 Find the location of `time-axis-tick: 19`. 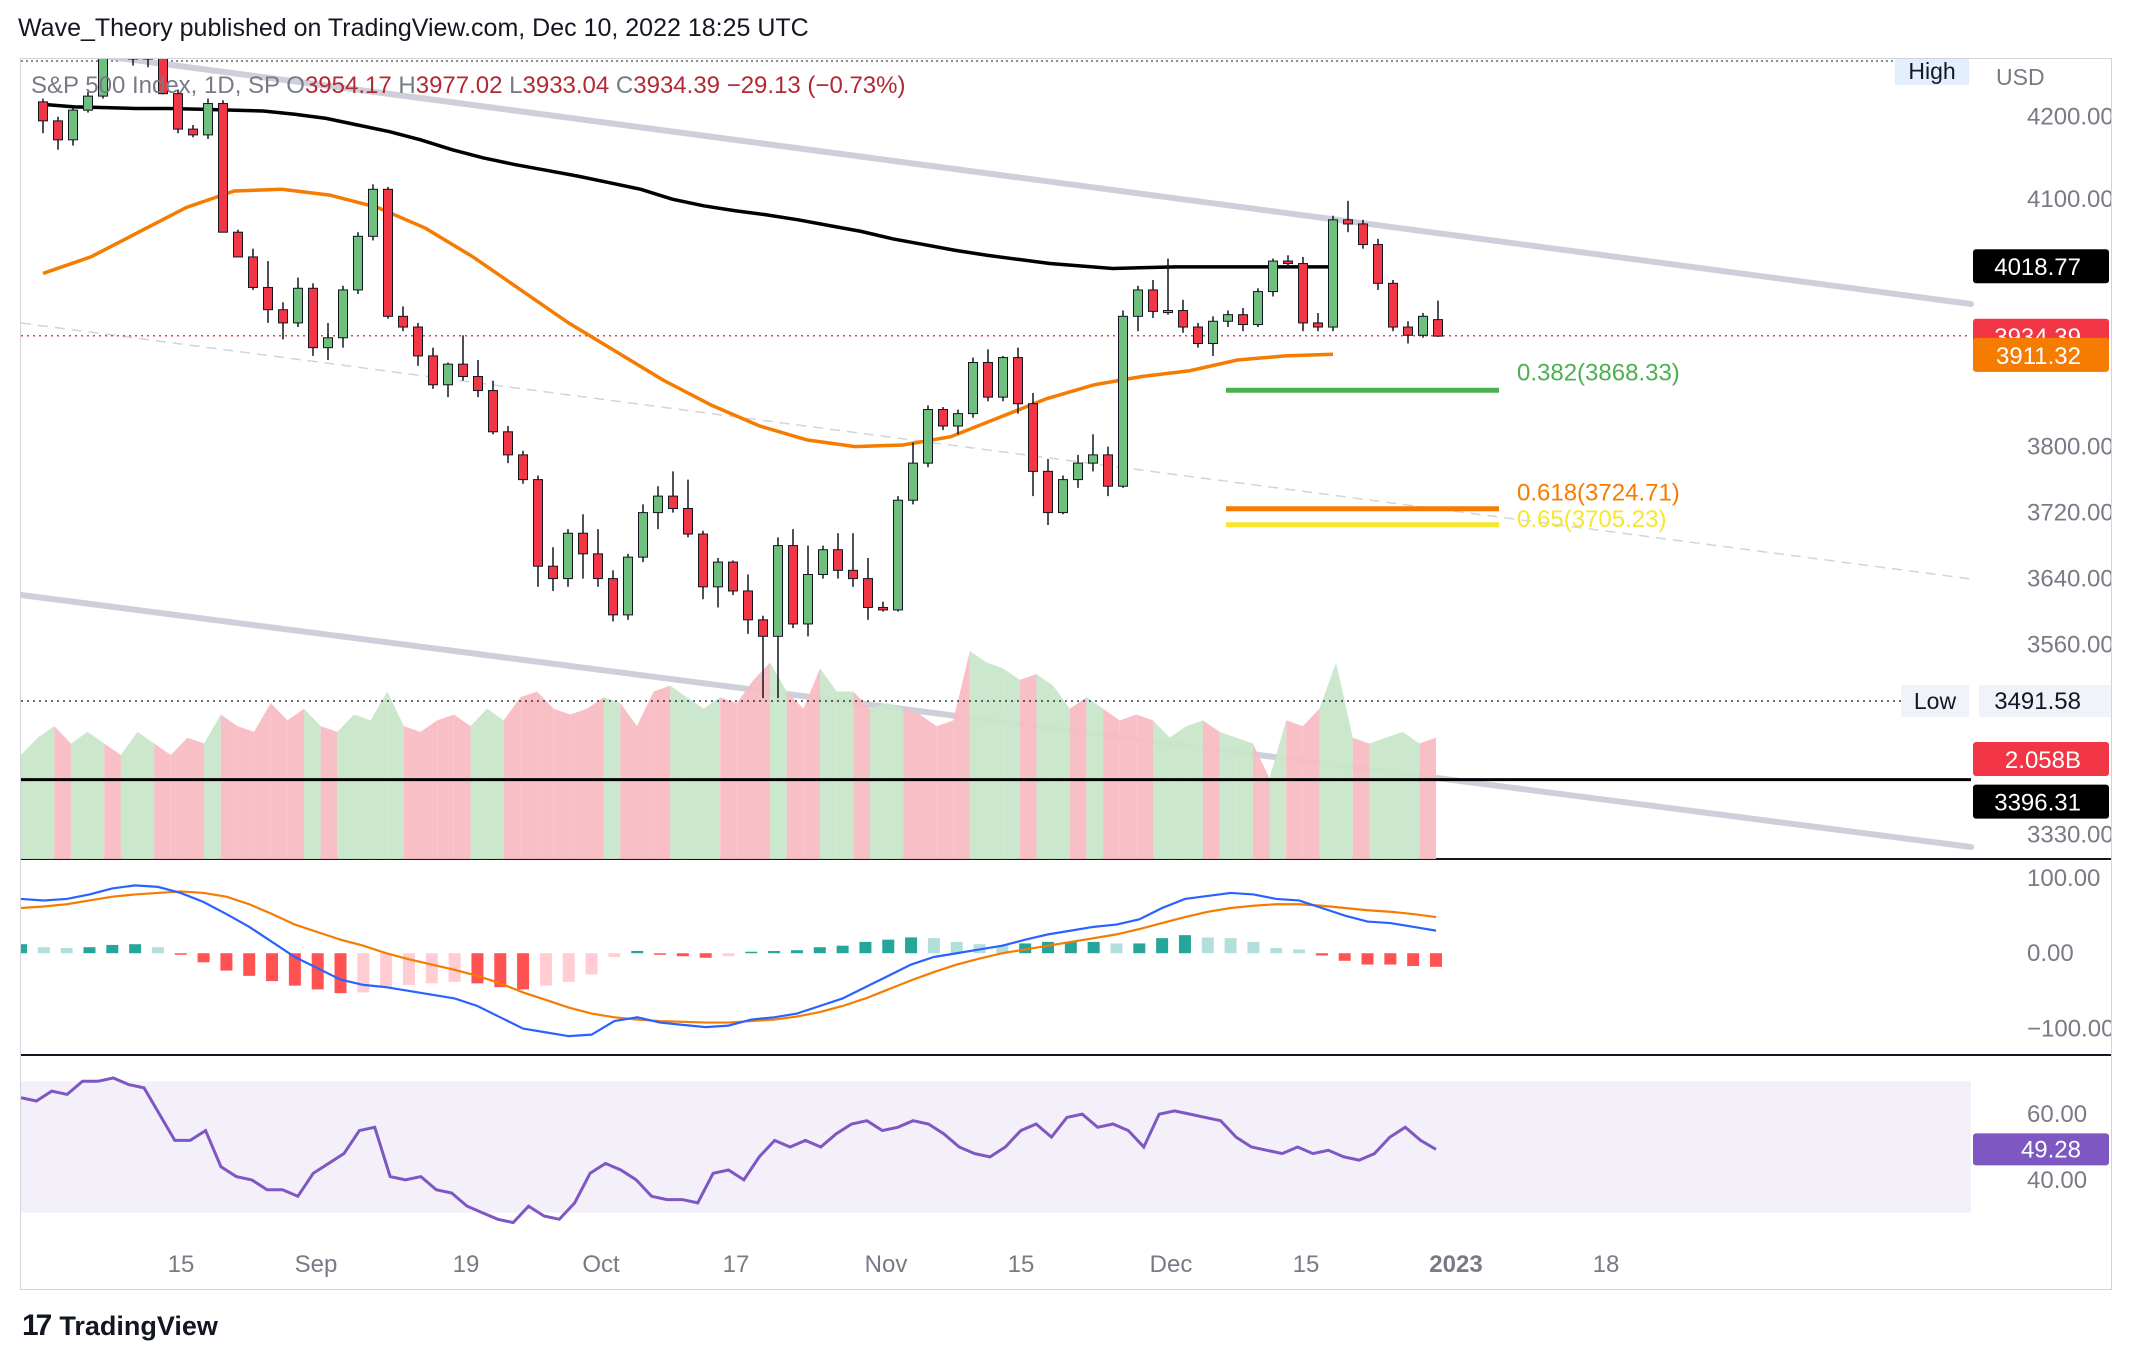

time-axis-tick: 19 is located at coordinates (466, 1264).